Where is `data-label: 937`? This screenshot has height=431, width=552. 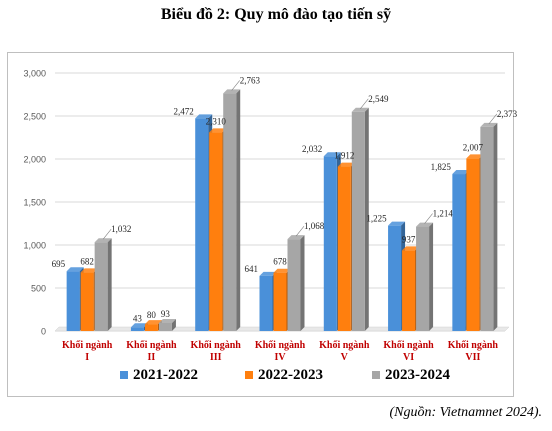 data-label: 937 is located at coordinates (409, 239).